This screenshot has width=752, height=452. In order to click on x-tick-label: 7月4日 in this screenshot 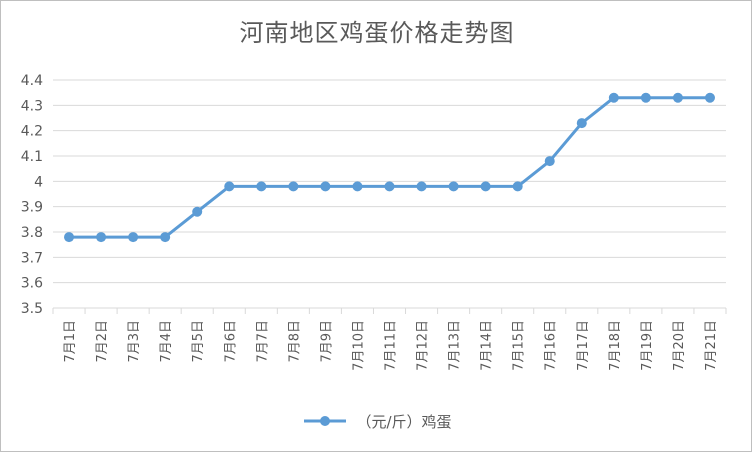, I will do `click(166, 341)`.